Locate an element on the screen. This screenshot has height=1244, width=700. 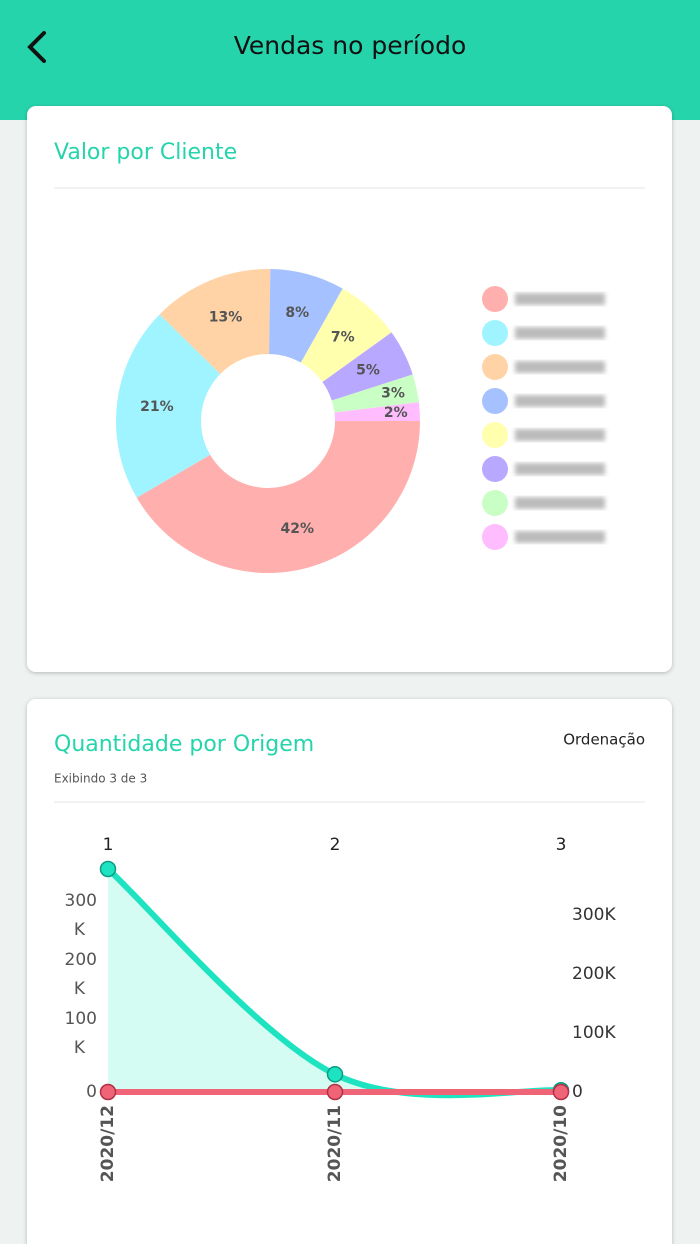
x-tick-label: 2020/10 is located at coordinates (561, 1143).